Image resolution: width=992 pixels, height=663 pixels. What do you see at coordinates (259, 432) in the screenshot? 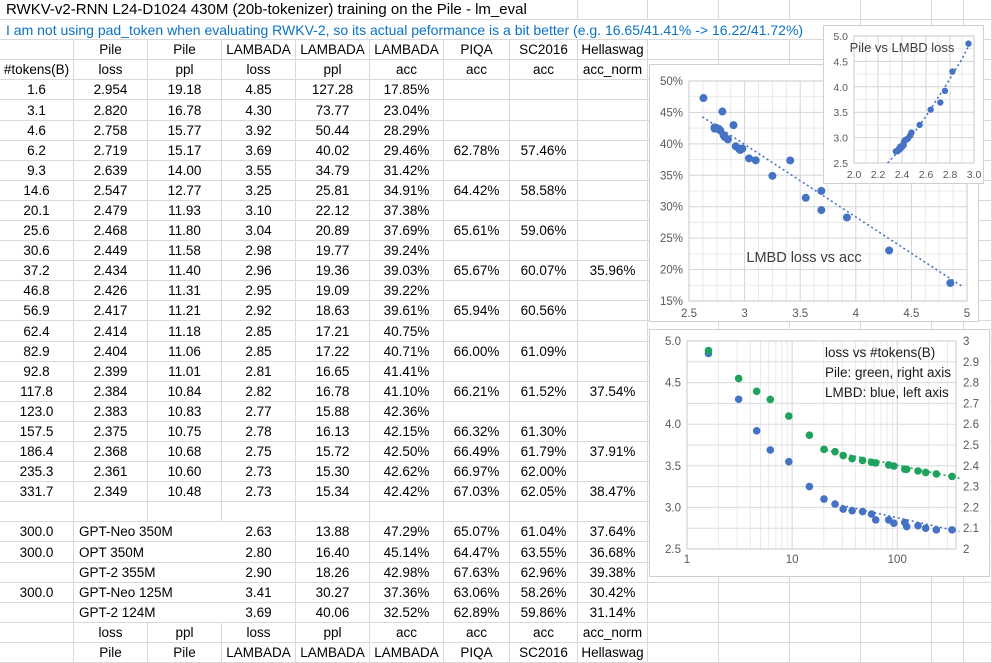
I see `sheet-cell: 2.78` at bounding box center [259, 432].